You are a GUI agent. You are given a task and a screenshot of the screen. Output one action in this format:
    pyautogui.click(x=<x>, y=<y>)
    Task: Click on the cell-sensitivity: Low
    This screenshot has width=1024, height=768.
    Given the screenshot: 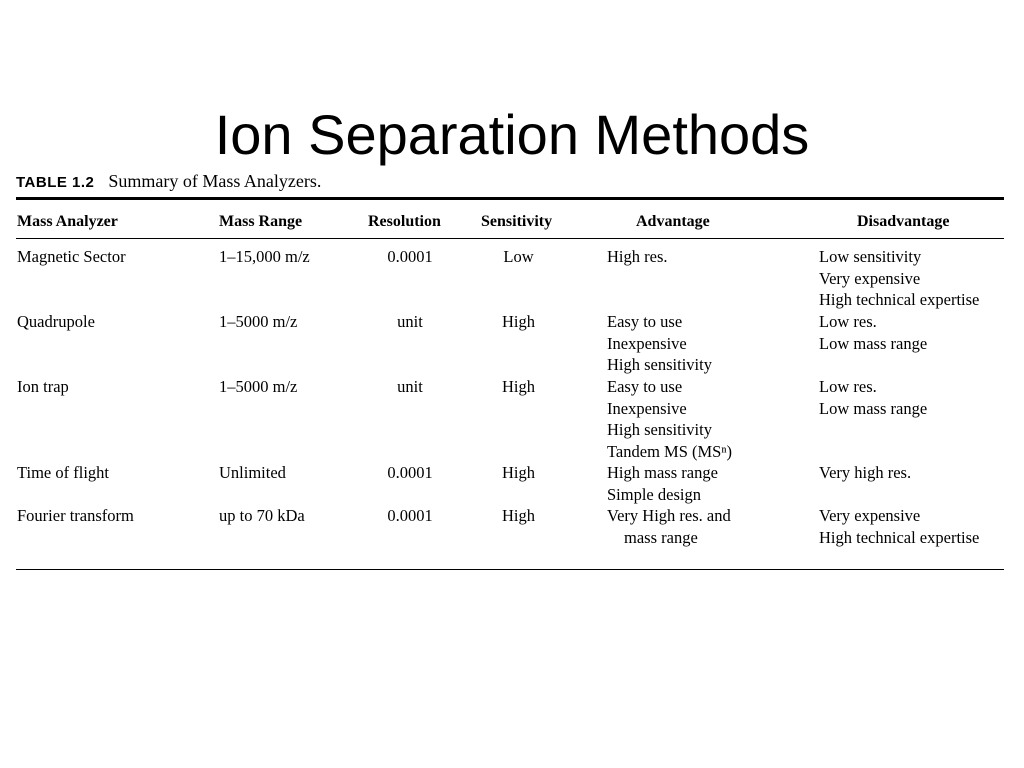 What is the action you would take?
    pyautogui.click(x=518, y=256)
    